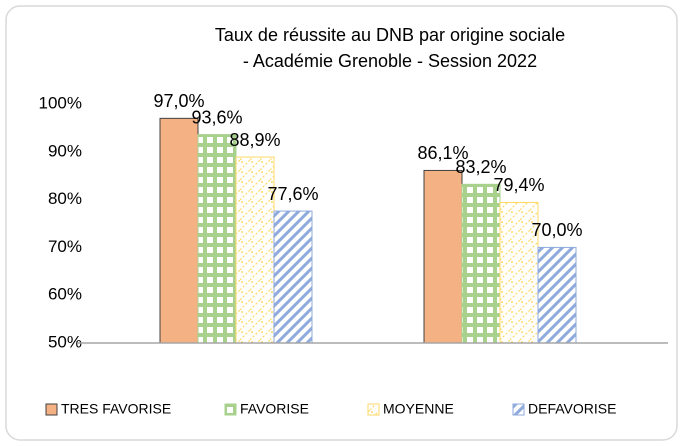  What do you see at coordinates (480, 167) in the screenshot?
I see `value-label: 83,2%` at bounding box center [480, 167].